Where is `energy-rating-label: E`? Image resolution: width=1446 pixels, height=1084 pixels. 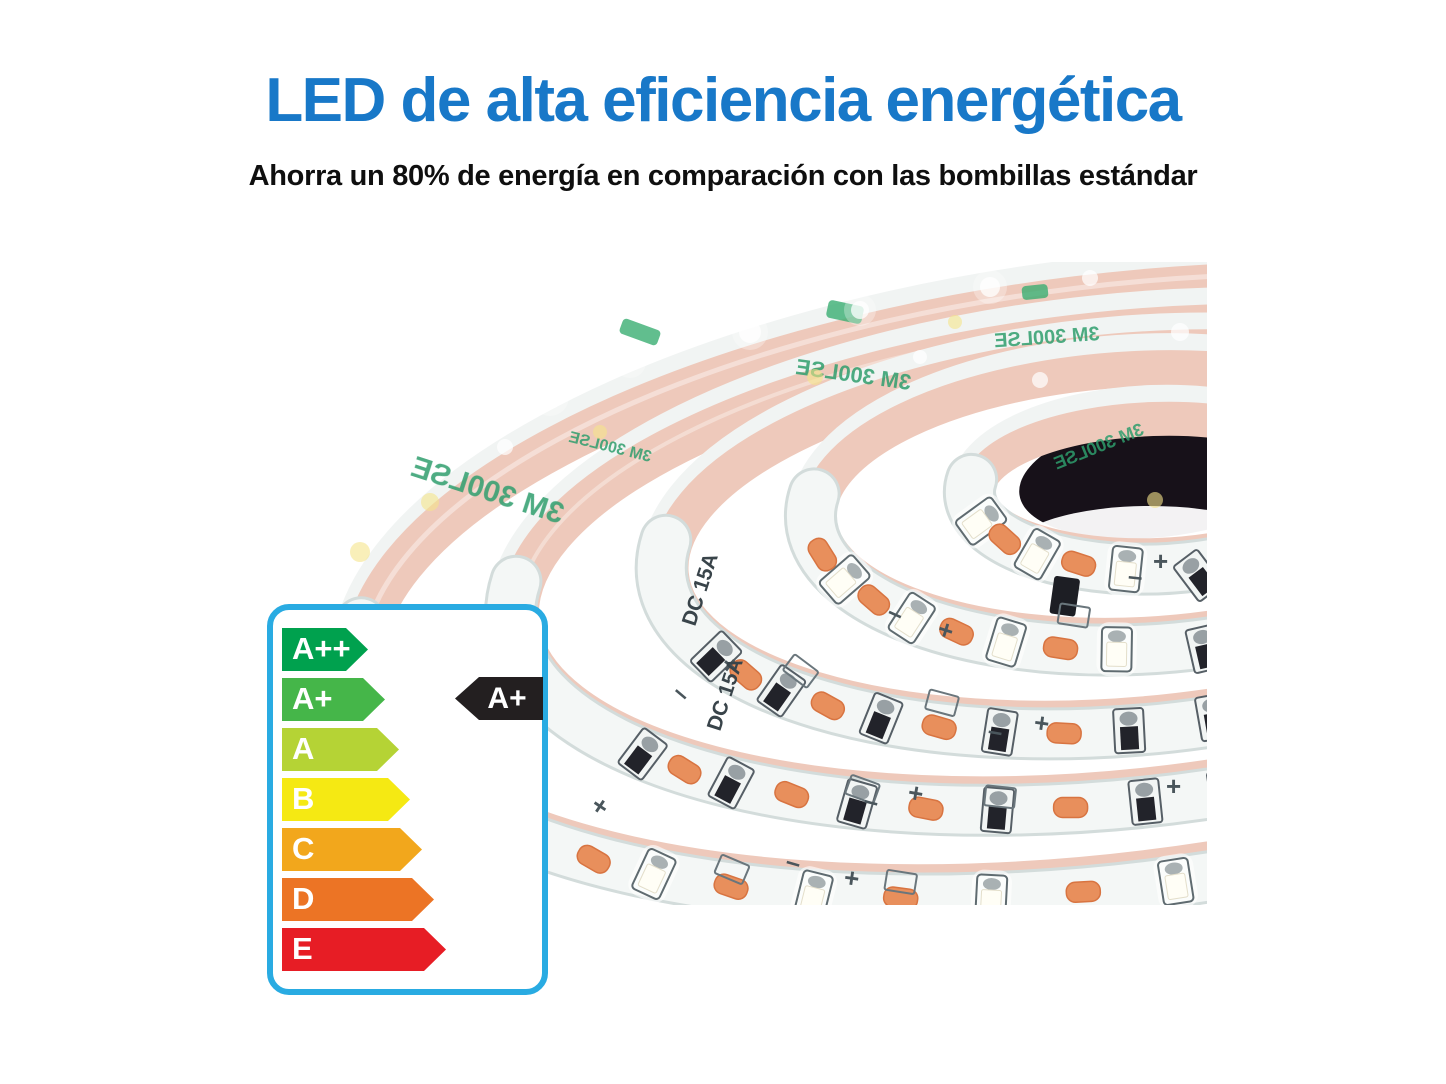
energy-rating-label: E is located at coordinates (302, 948).